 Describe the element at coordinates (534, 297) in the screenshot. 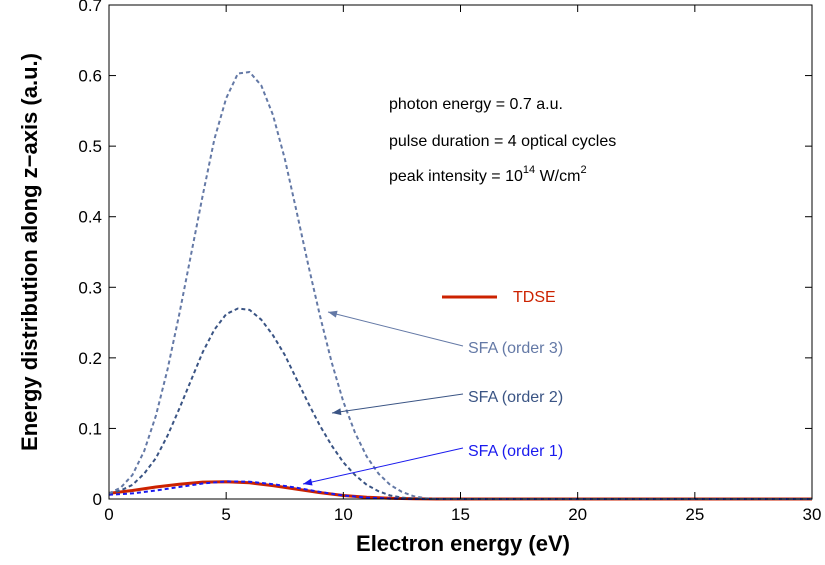

I see `legend-tdse-label: TDSE` at that location.